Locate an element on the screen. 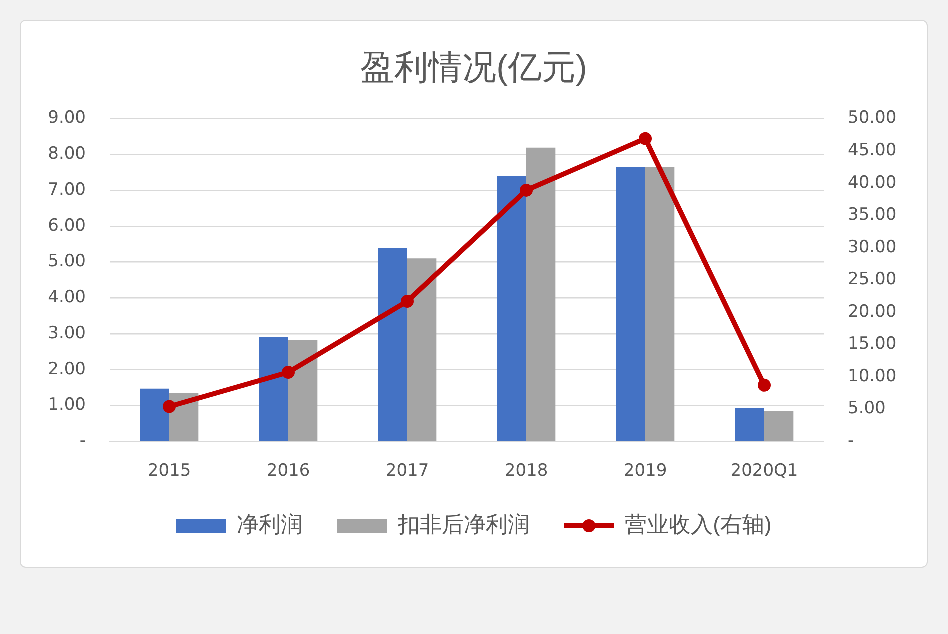 This screenshot has height=634, width=948. x-tick-label: 2020Q1 is located at coordinates (764, 471).